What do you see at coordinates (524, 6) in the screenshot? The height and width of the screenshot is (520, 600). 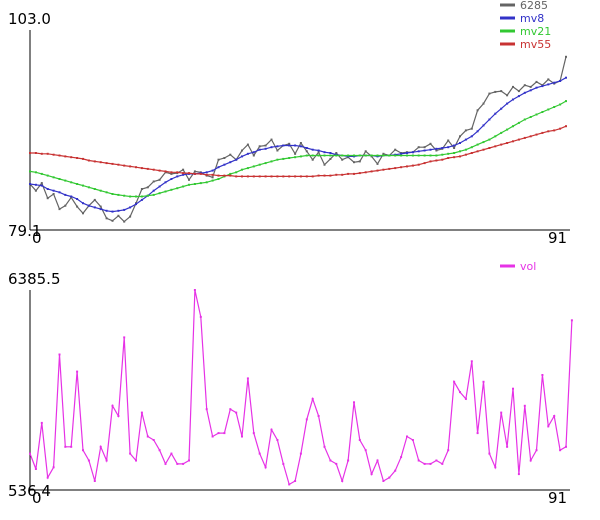 I see `legend-item-6285: 6285` at bounding box center [524, 6].